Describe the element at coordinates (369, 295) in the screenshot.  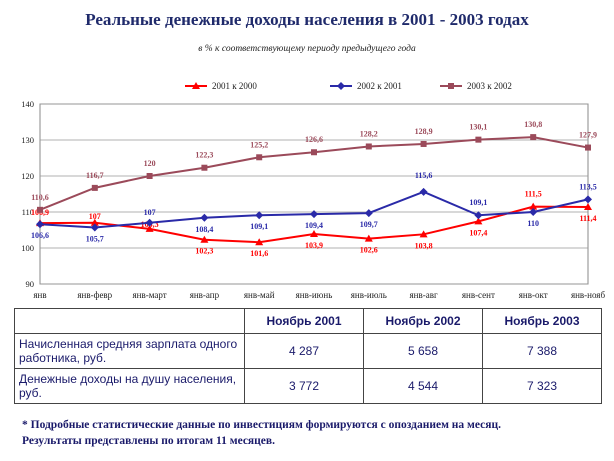
I see `x-tick-label: янв-июль` at that location.